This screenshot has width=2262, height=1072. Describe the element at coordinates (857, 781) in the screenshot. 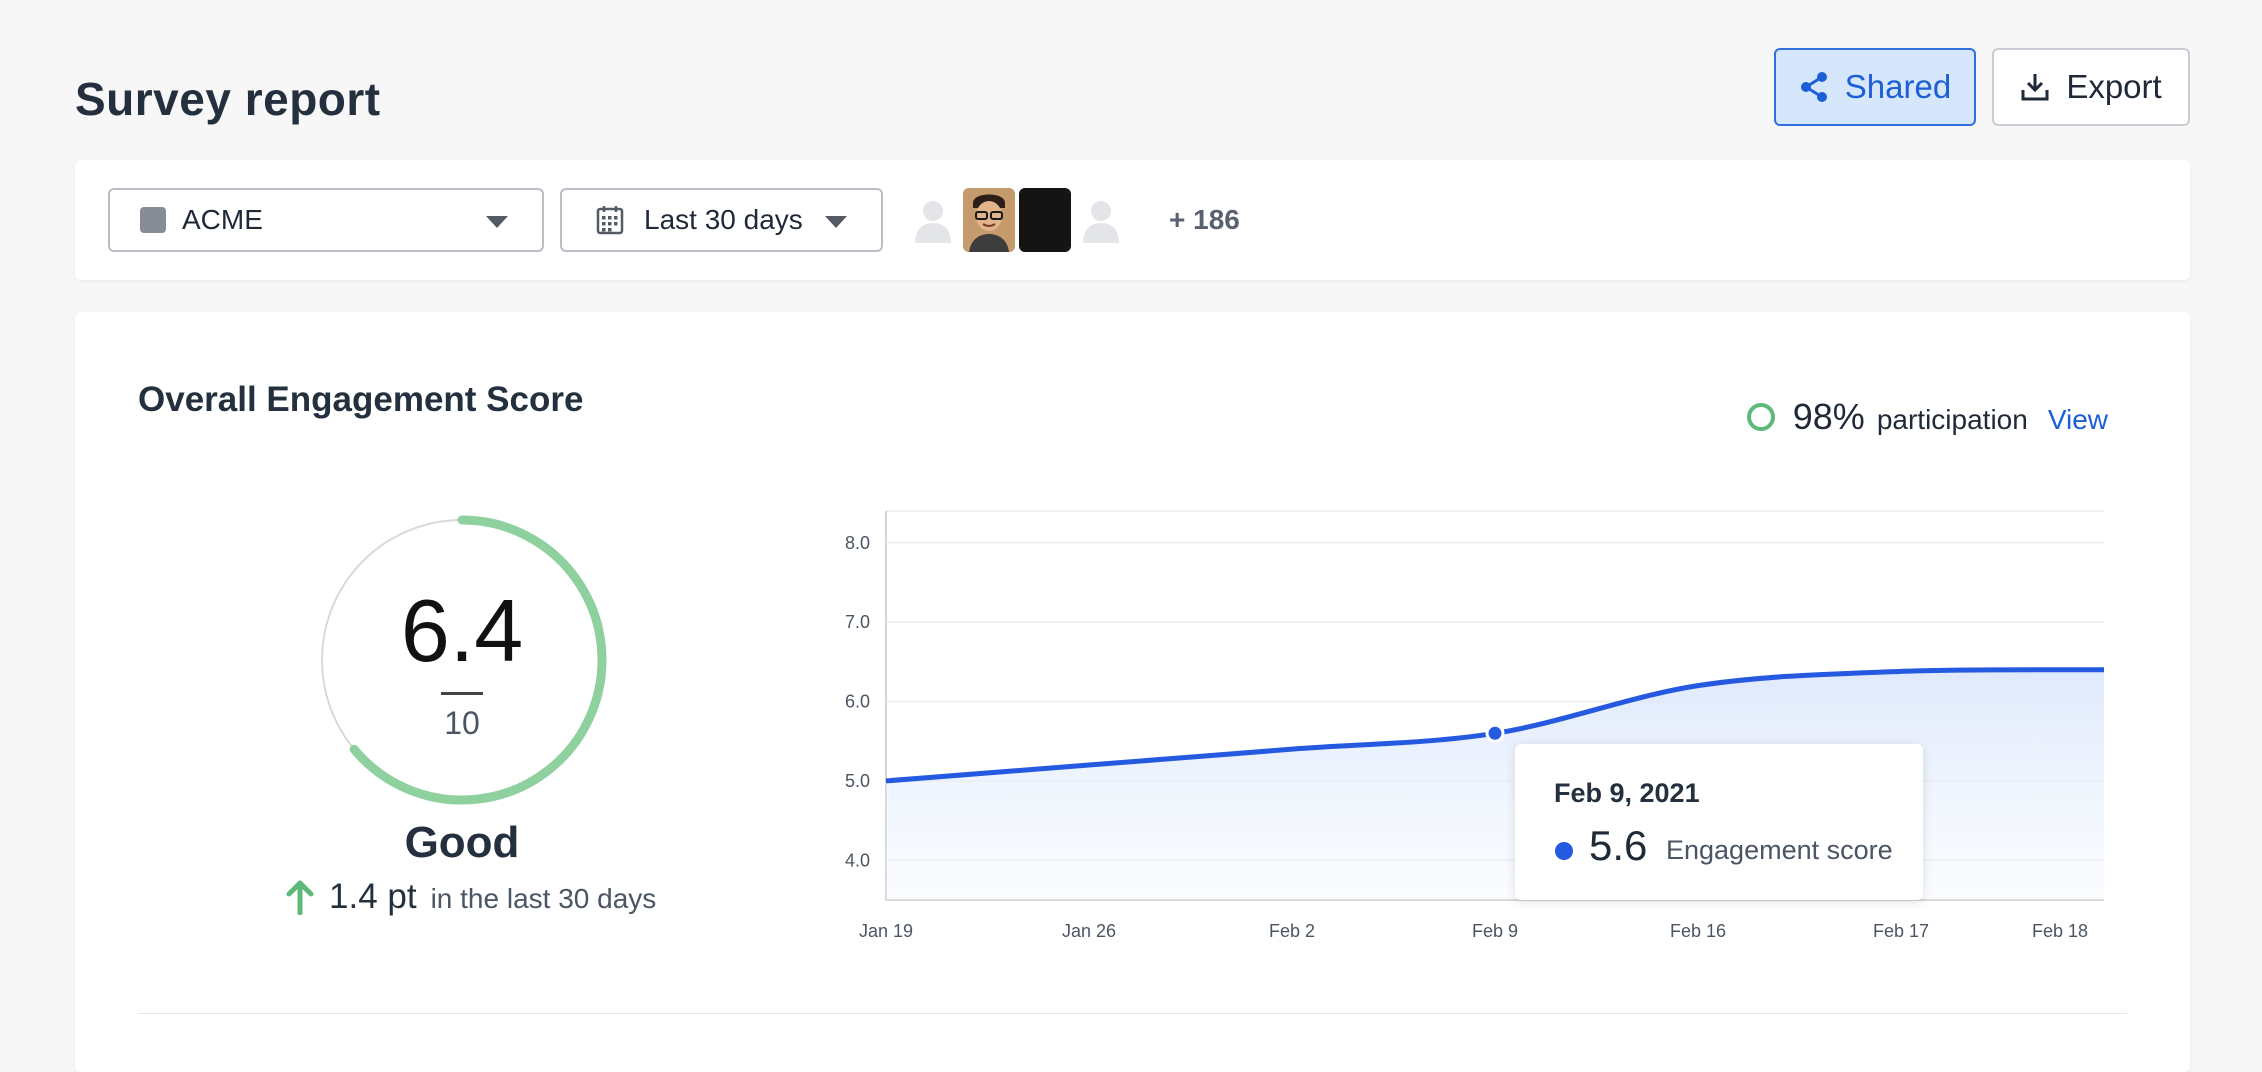

I see `y-tick-label: 5.0` at that location.